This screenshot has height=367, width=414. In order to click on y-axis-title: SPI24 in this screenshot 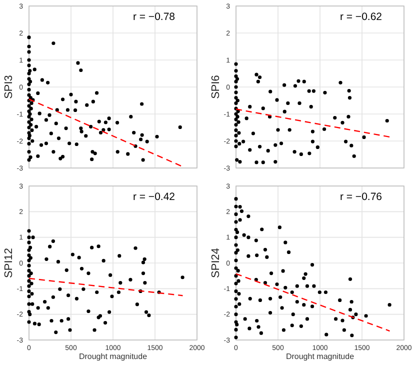, I will do `click(216, 263)`.